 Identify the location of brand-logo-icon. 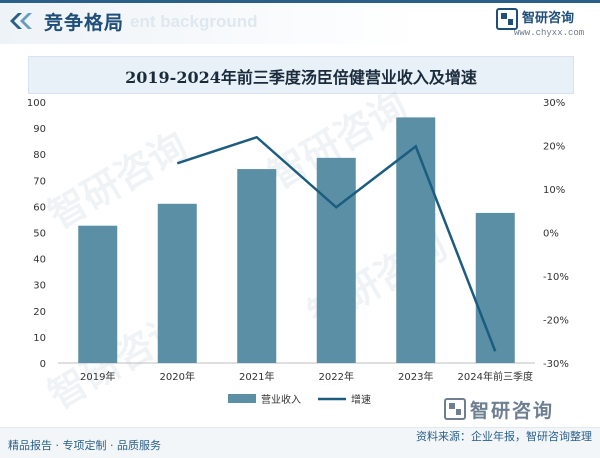
(455, 409).